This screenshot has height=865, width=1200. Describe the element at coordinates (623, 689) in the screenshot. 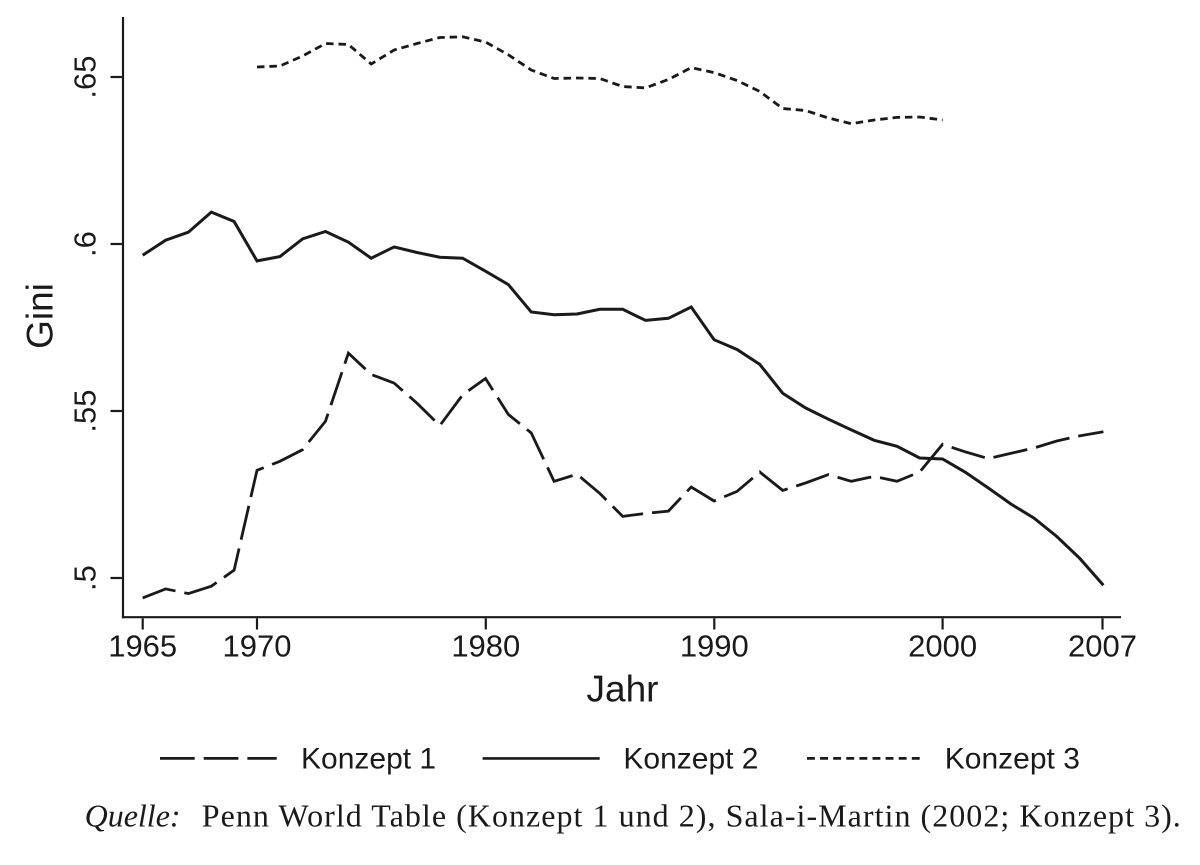

I see `svg-text: Jahr` at that location.